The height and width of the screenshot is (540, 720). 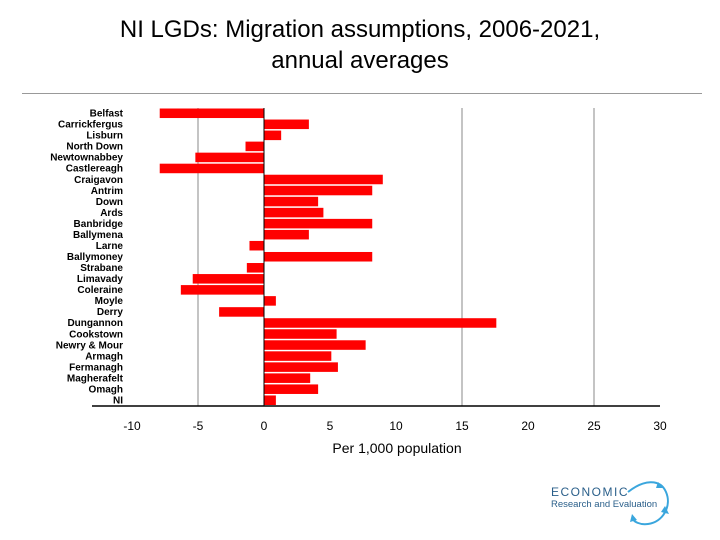 What do you see at coordinates (264, 426) in the screenshot?
I see `x-tick-label: 0` at bounding box center [264, 426].